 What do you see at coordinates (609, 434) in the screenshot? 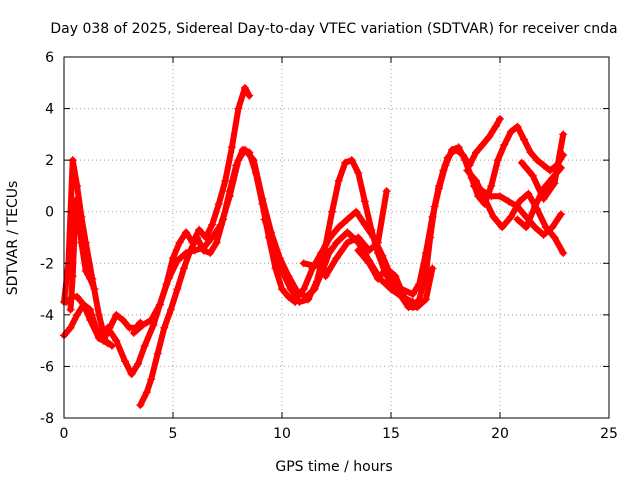
I see `x-tick-label: 25` at bounding box center [609, 434].